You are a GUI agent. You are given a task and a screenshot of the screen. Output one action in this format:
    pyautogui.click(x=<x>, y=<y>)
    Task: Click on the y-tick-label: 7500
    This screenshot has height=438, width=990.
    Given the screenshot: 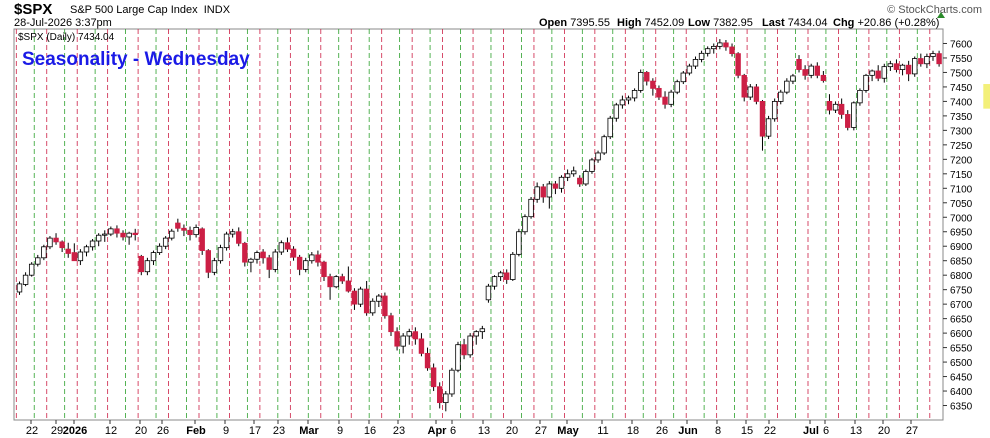 What is the action you would take?
    pyautogui.click(x=961, y=73)
    